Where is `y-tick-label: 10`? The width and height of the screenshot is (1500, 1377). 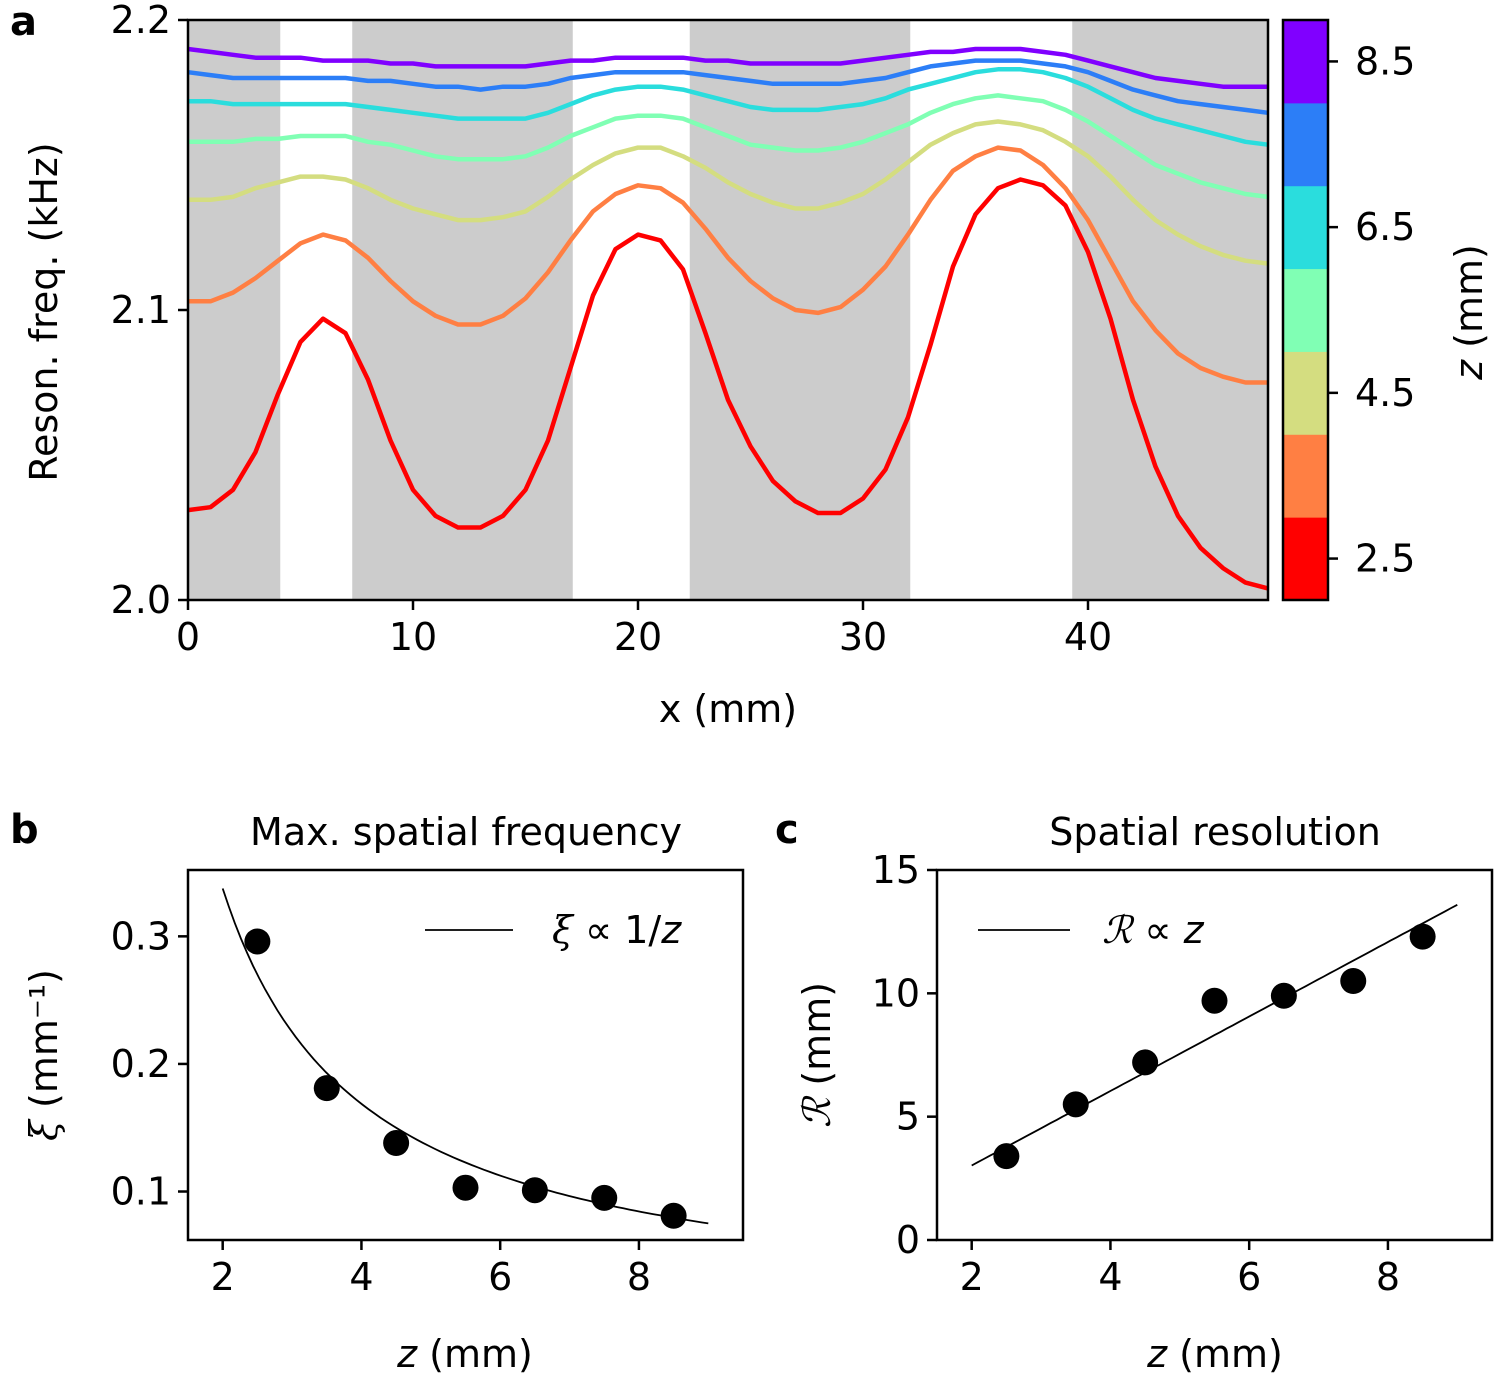 y-tick-label: 10 is located at coordinates (896, 993).